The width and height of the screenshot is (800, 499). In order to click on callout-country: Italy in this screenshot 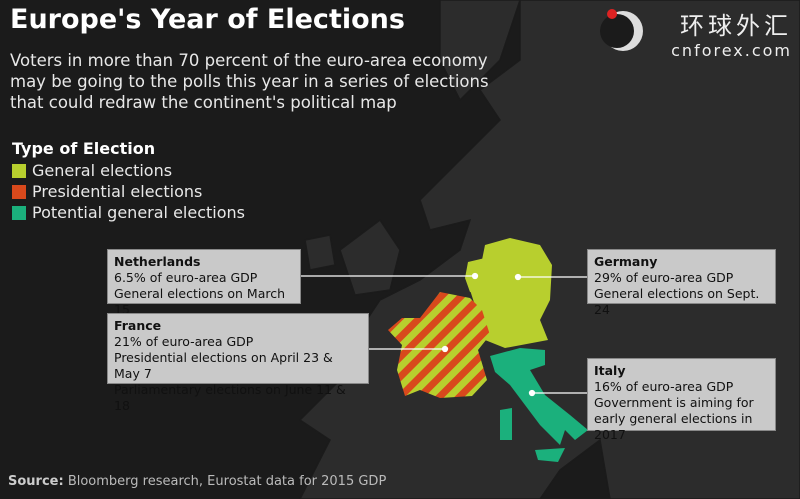, I will do `click(610, 370)`.